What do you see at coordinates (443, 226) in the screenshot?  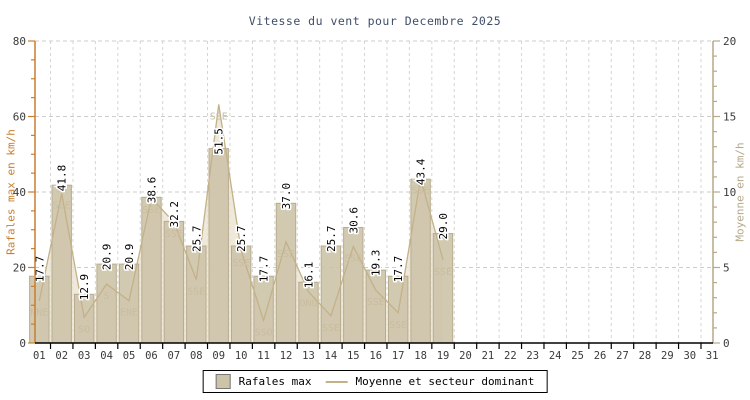 I see `bar-value-day-19: 29.0` at bounding box center [443, 226].